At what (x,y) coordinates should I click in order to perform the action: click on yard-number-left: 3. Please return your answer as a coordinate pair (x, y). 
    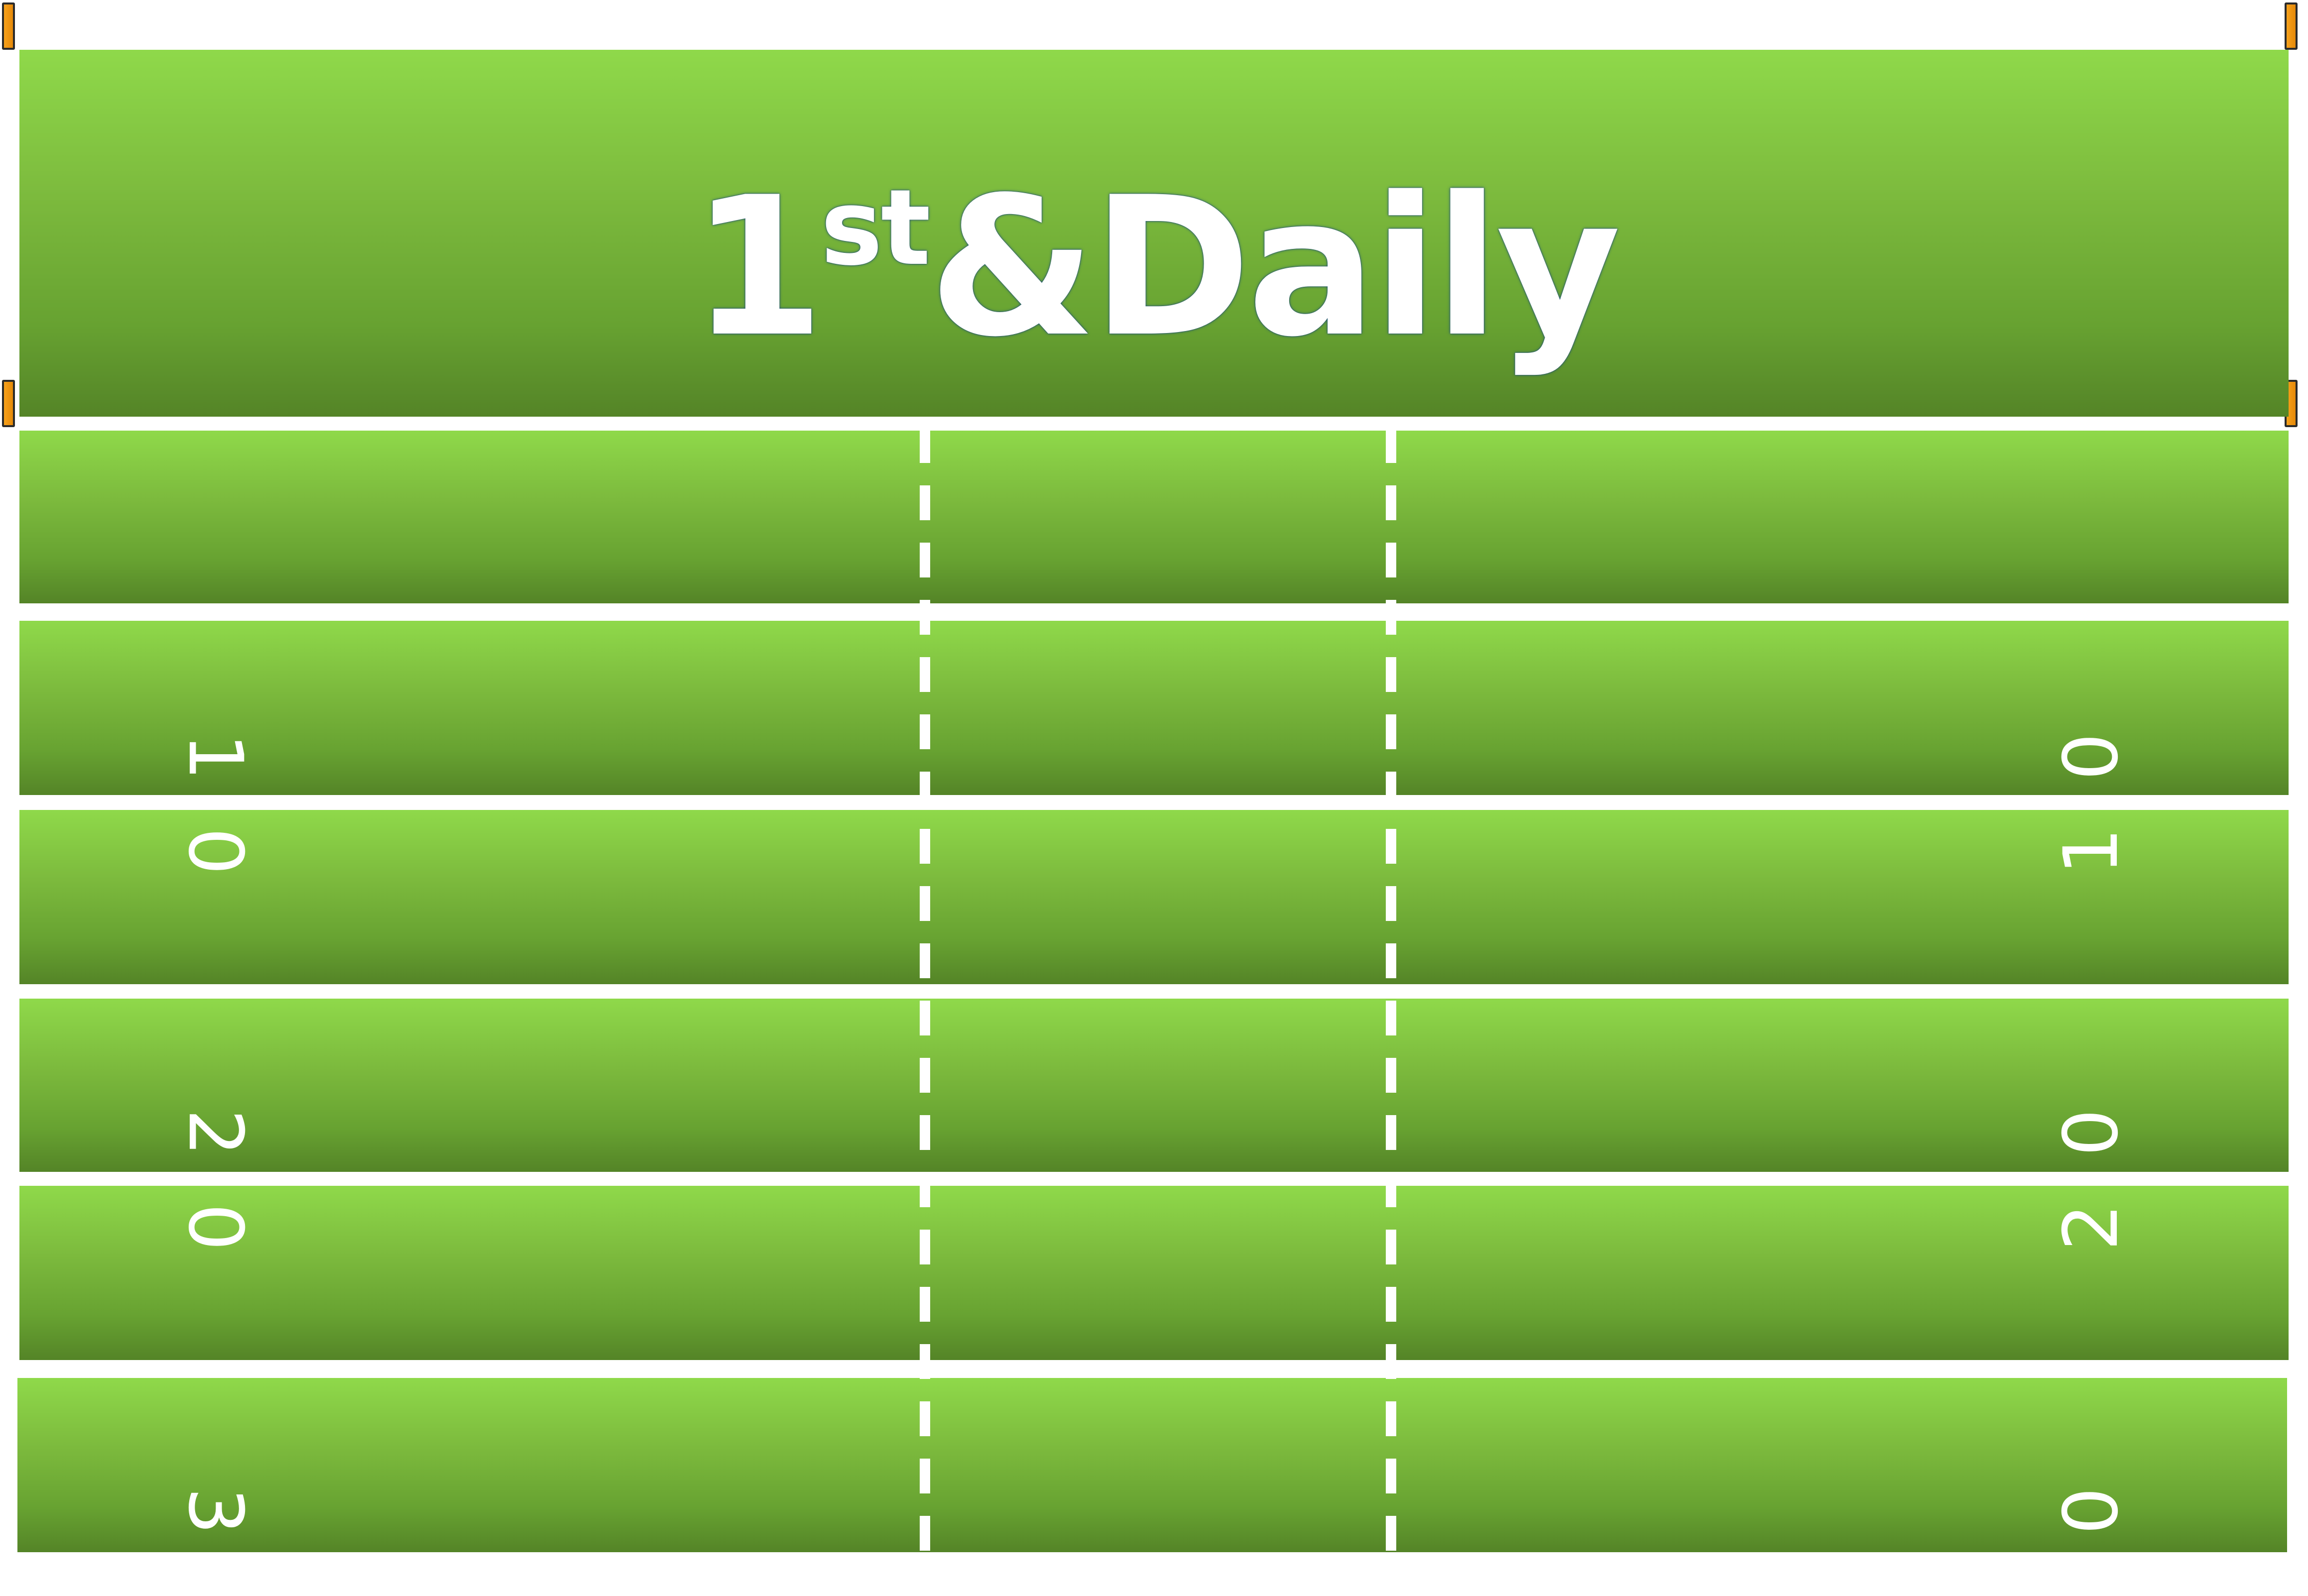
    Looking at the image, I should click on (215, 1511).